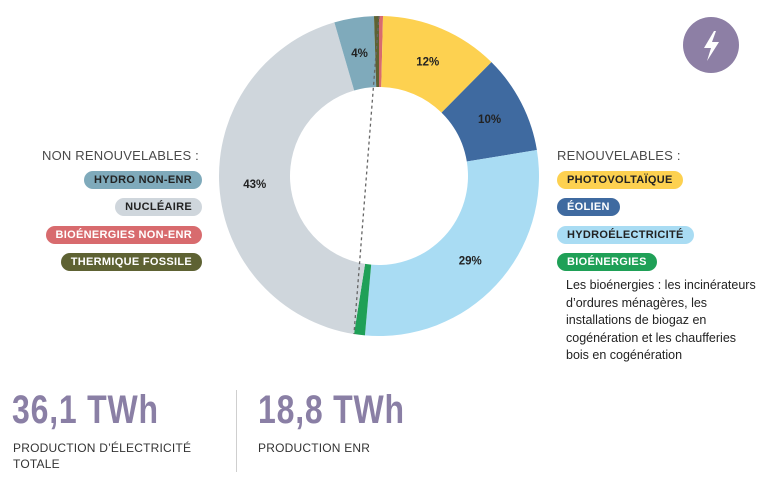  What do you see at coordinates (588, 207) in the screenshot?
I see `legend-eolien: ÉOLIEN` at bounding box center [588, 207].